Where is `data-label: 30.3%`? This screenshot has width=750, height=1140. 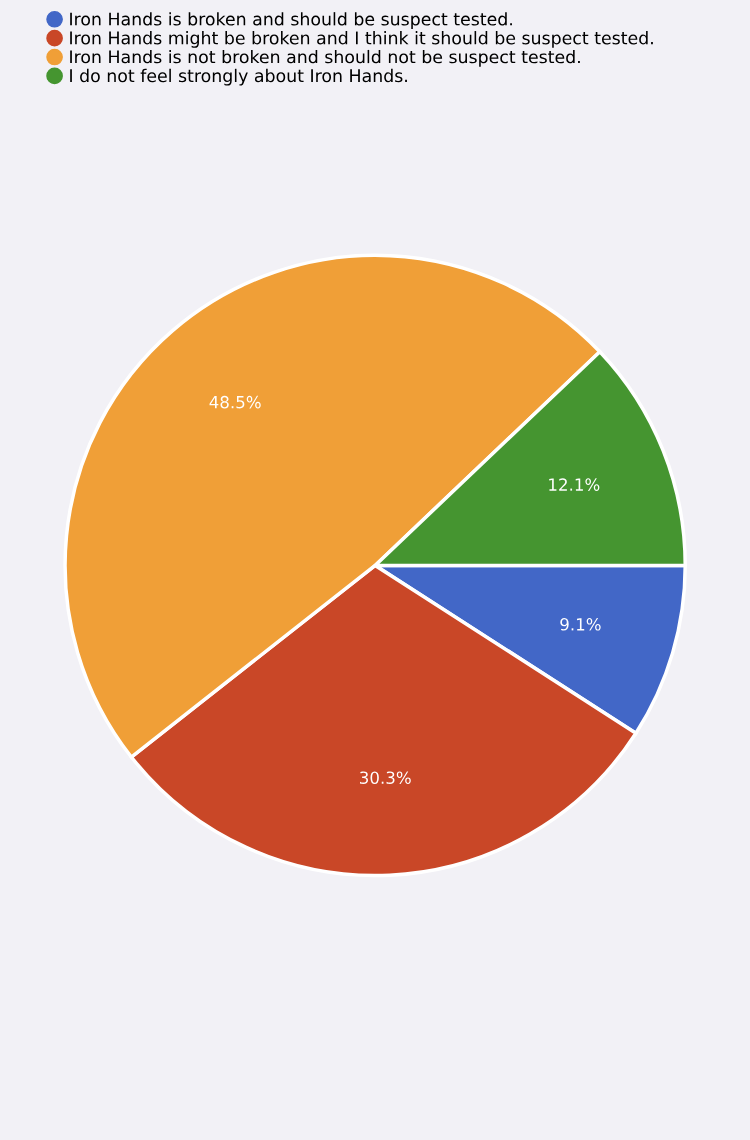
data-label: 30.3% is located at coordinates (385, 777).